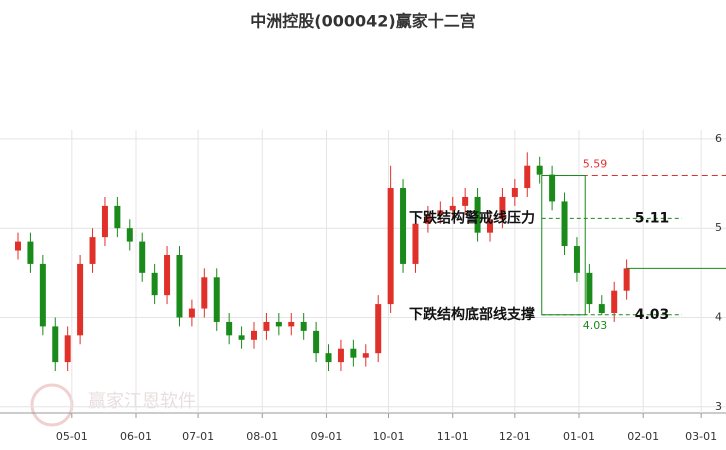 Image resolution: width=726 pixels, height=450 pixels. What do you see at coordinates (198, 436) in the screenshot?
I see `x-tick-label: 07-01` at bounding box center [198, 436].